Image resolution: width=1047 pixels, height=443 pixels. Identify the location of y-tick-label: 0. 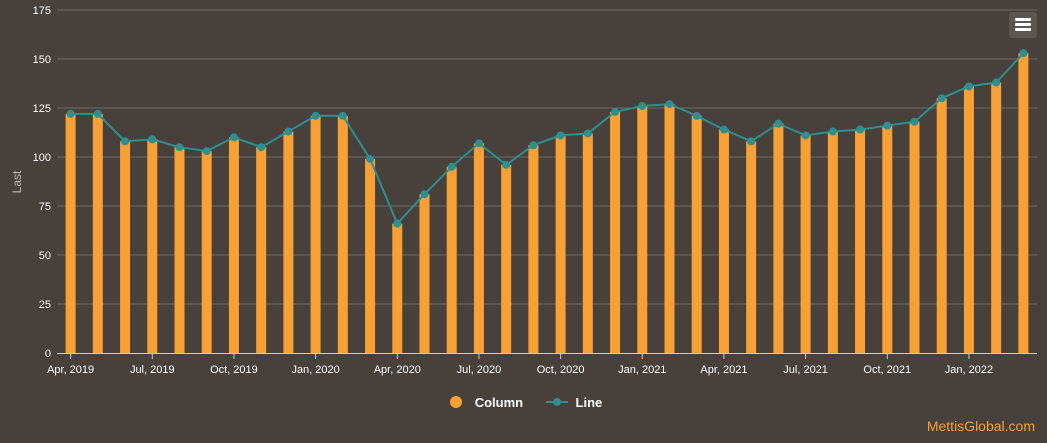
(48, 354).